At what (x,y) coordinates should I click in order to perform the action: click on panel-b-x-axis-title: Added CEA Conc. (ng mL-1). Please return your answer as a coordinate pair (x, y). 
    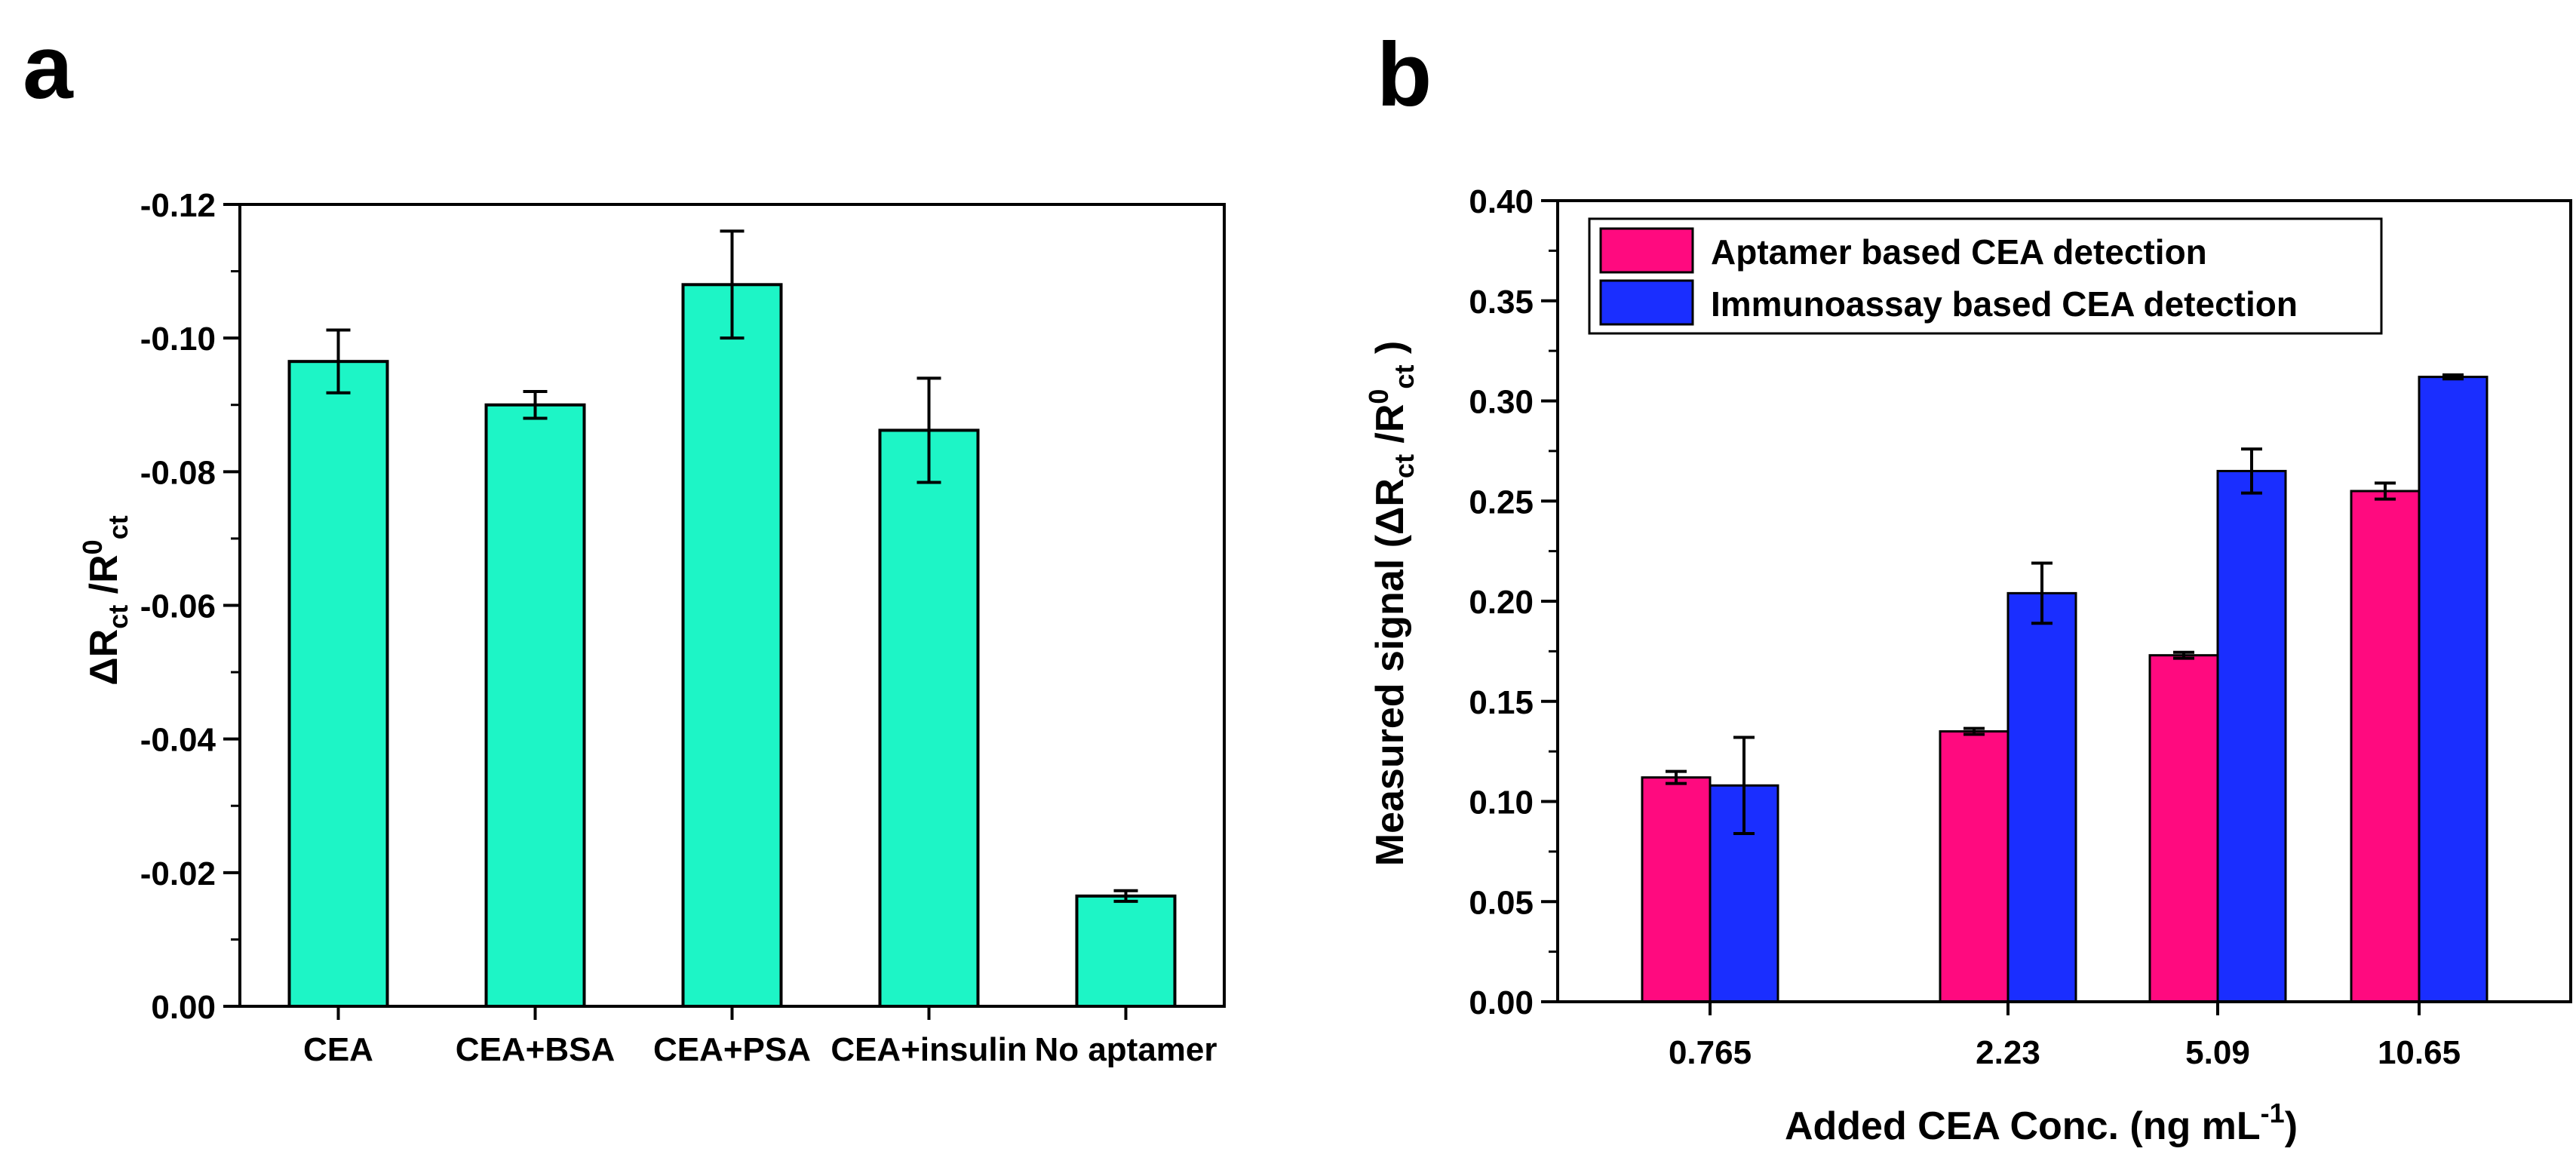
    Looking at the image, I should click on (2041, 1123).